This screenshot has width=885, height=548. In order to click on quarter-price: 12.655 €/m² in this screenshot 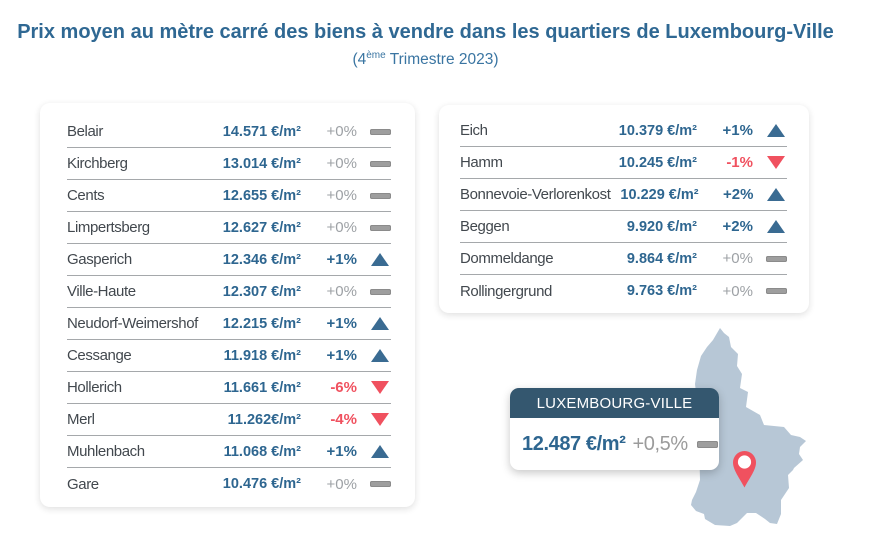, I will do `click(261, 195)`.